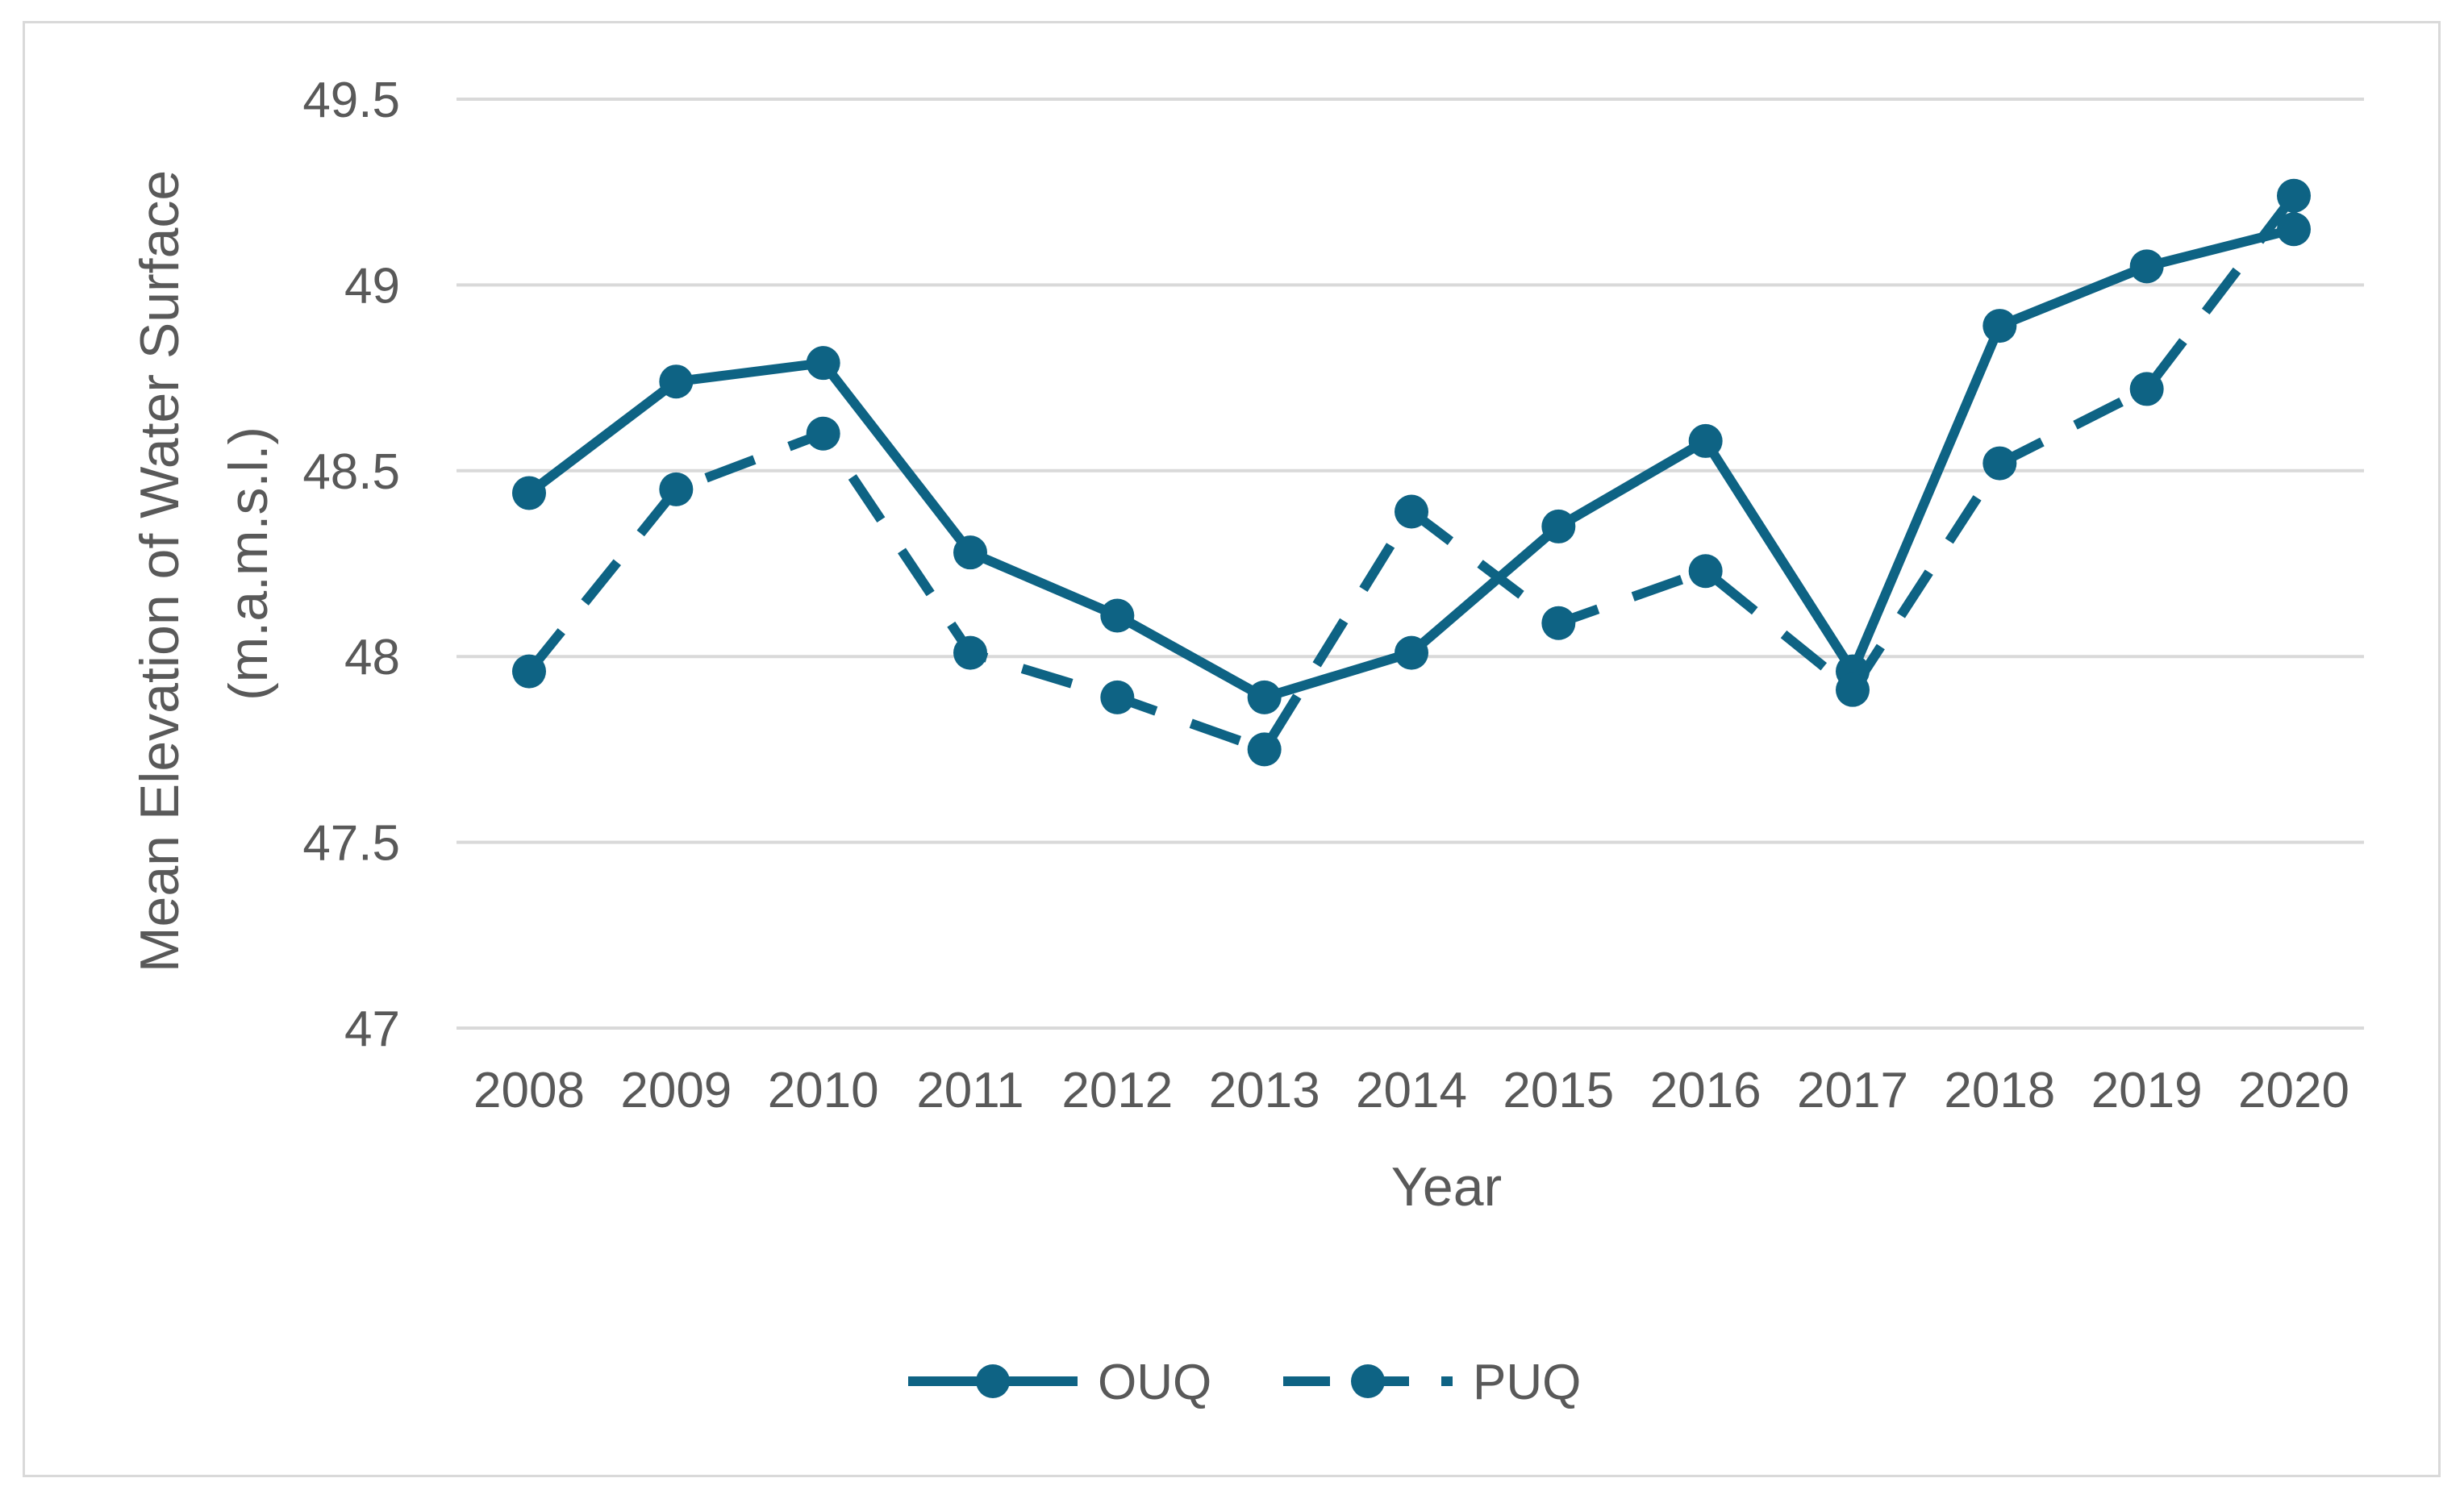 Image resolution: width=2464 pixels, height=1503 pixels. Describe the element at coordinates (1558, 1090) in the screenshot. I see `x-tick-label: 2015` at that location.